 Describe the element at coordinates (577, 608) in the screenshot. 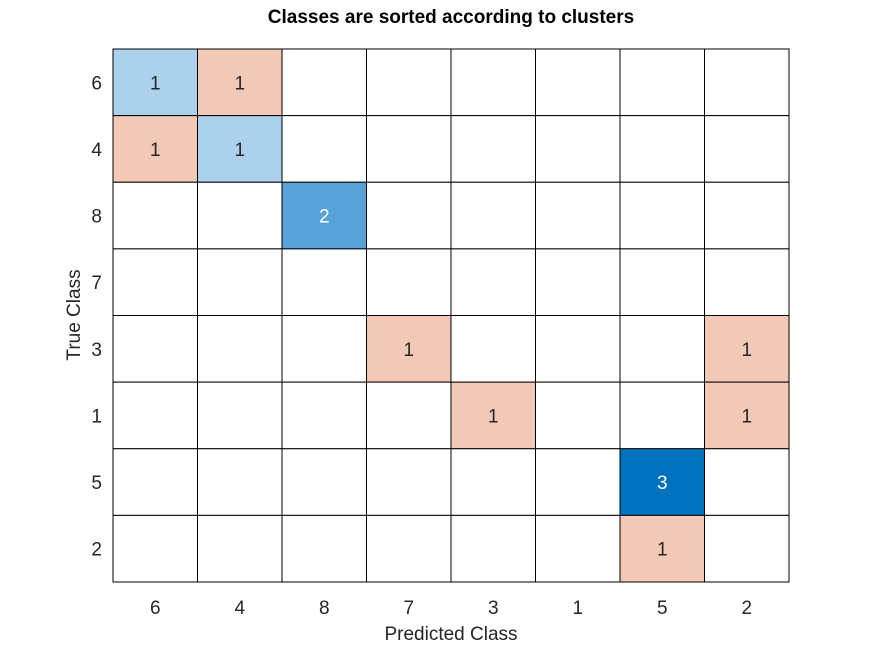

I see `x-tick-label: 1` at that location.